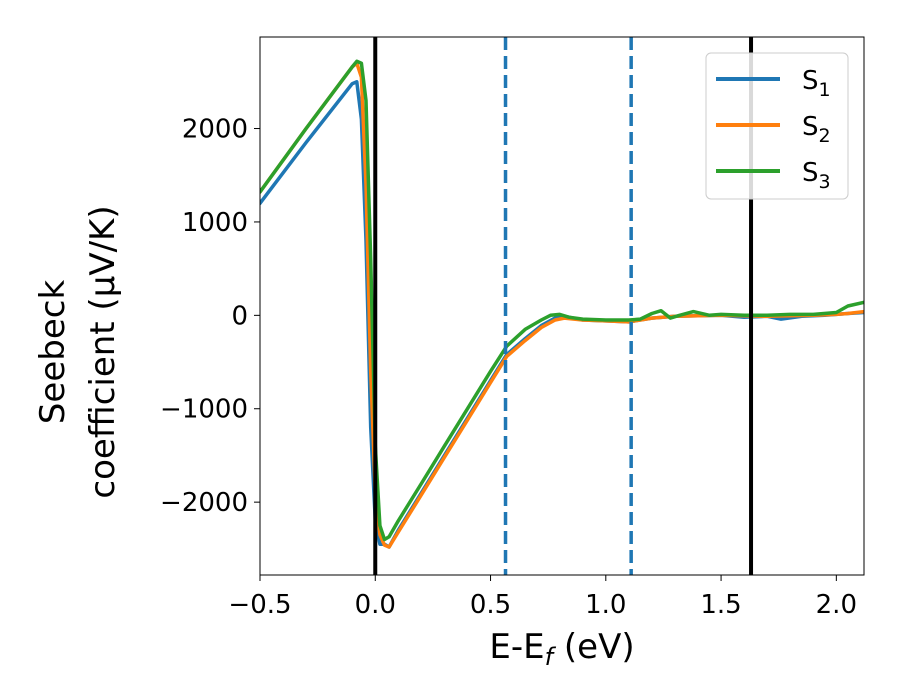 This screenshot has width=900, height=700. I want to click on legend: S1 S2 S3, so click(777, 126).